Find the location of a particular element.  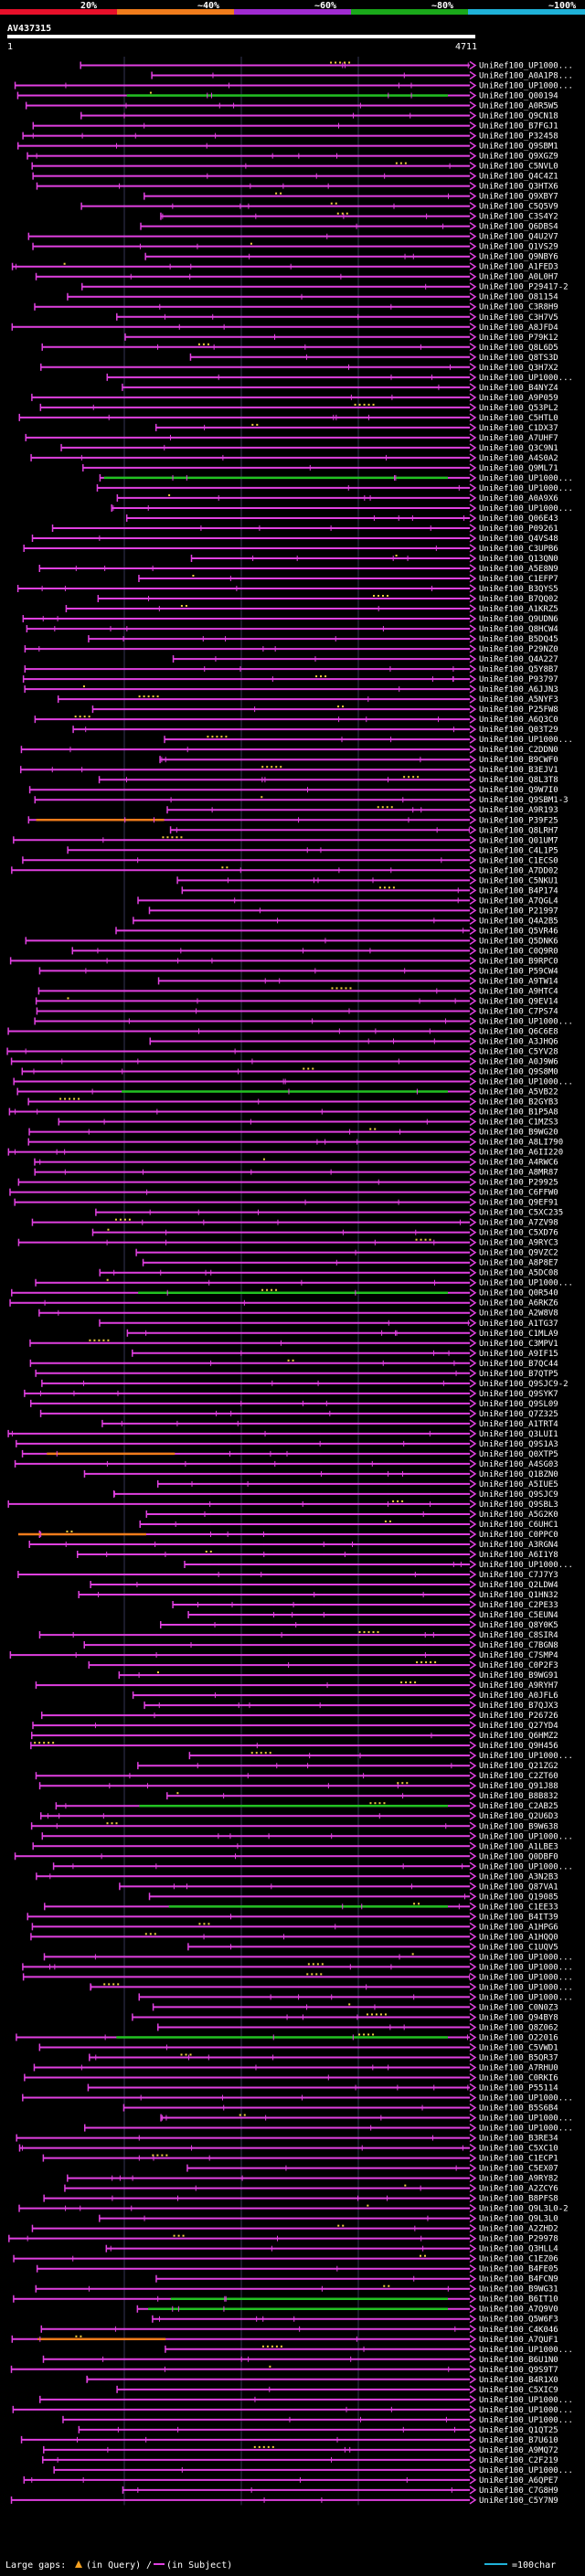

hit-label: UniRef100_A4SG03 is located at coordinates (518, 1464).